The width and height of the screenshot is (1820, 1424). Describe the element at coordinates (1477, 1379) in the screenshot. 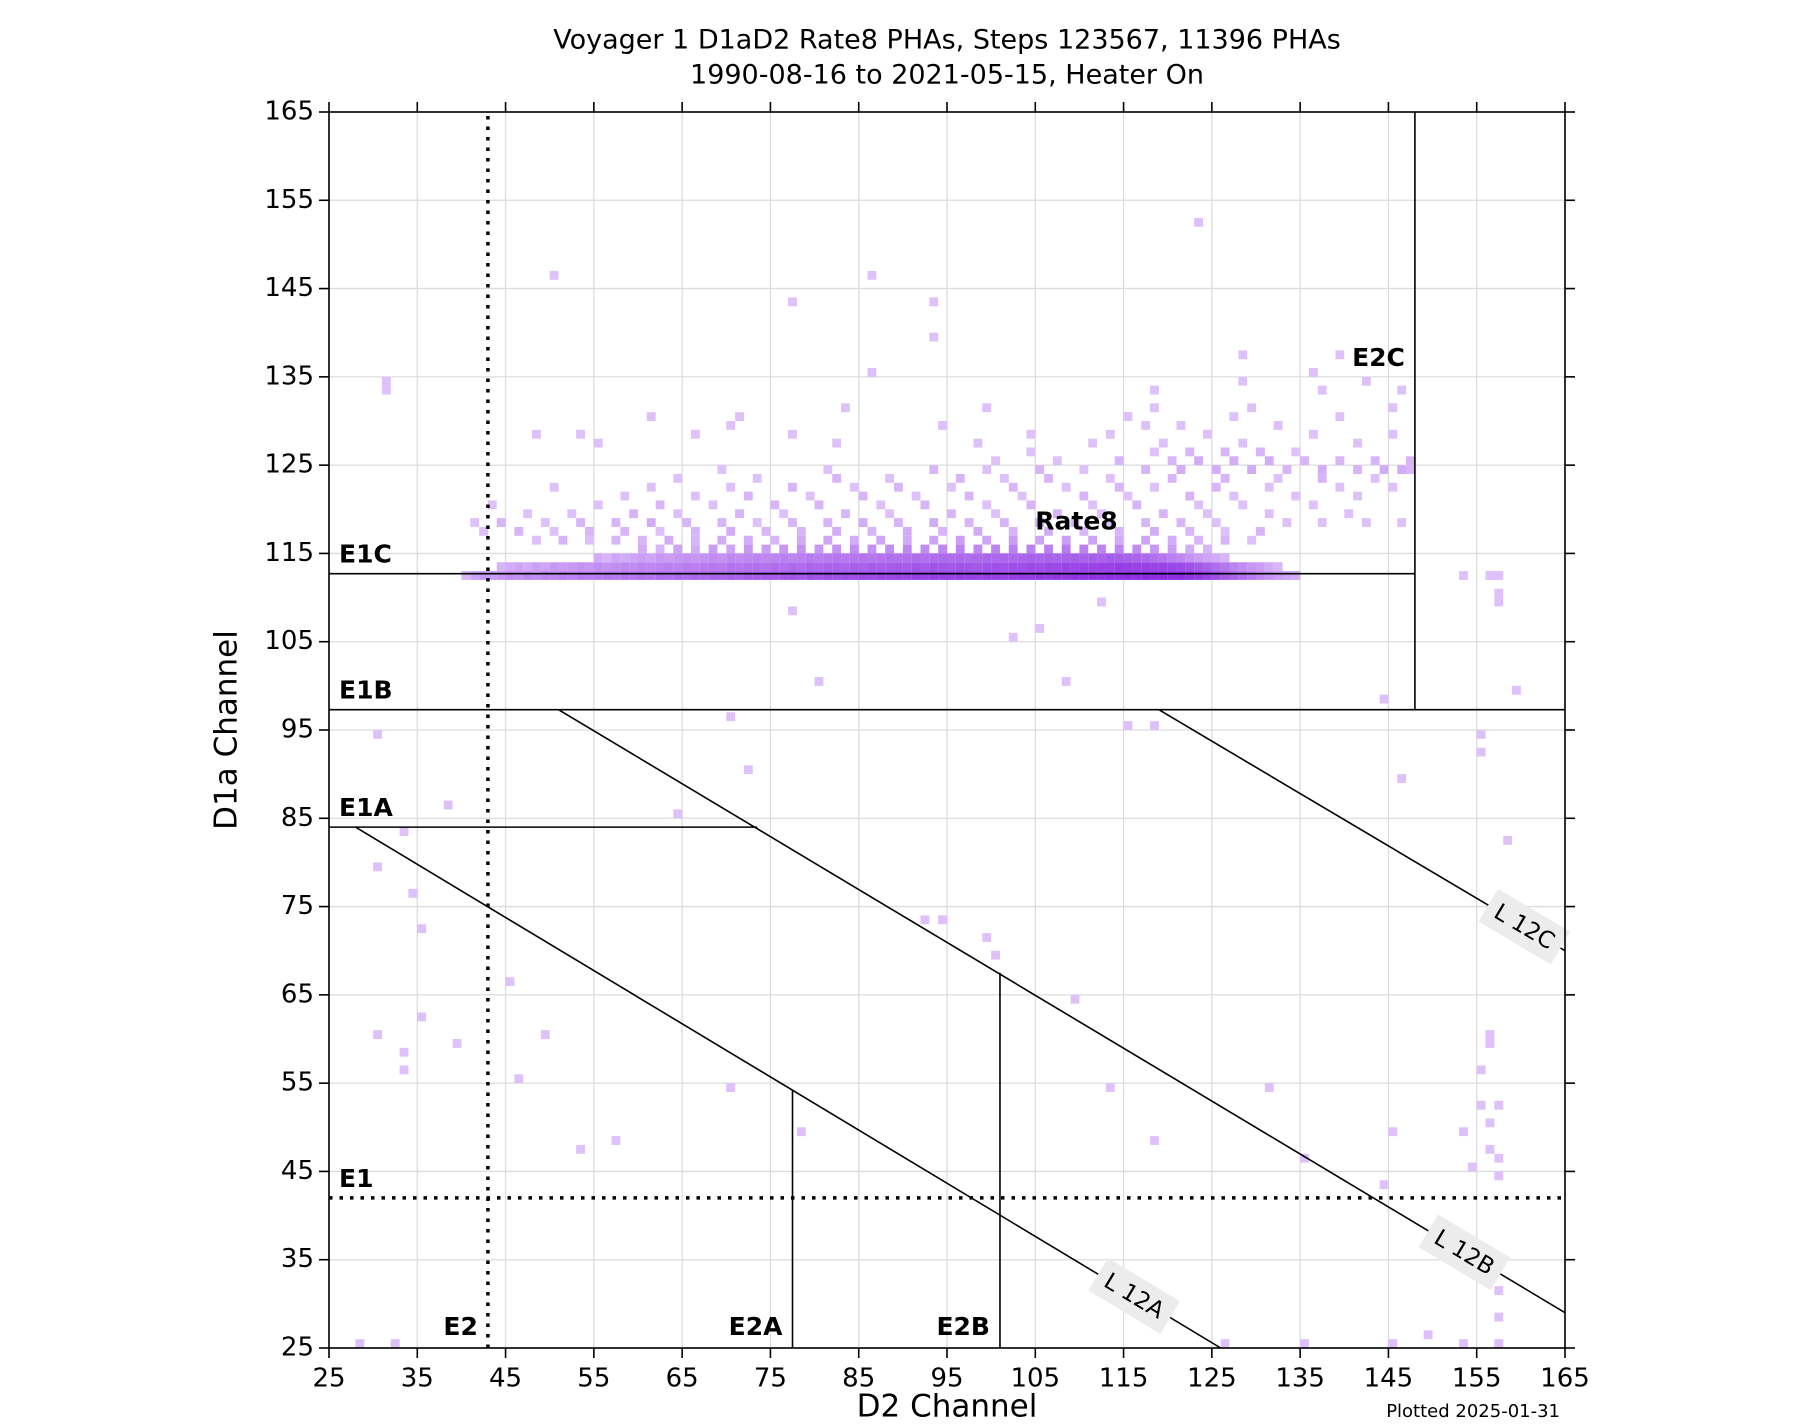

I see `x-tick-label: 155` at that location.